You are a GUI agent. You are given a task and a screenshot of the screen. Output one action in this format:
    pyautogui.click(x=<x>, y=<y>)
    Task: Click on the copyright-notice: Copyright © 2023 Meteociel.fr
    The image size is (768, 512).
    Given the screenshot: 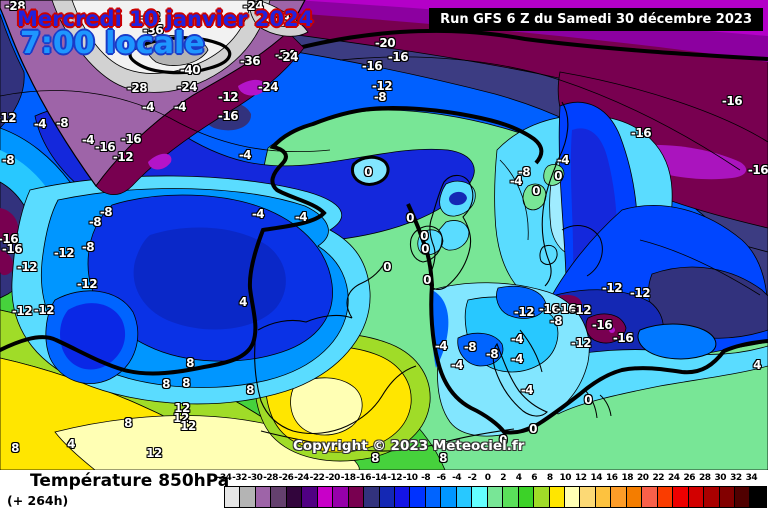 What is the action you would take?
    pyautogui.click(x=409, y=446)
    